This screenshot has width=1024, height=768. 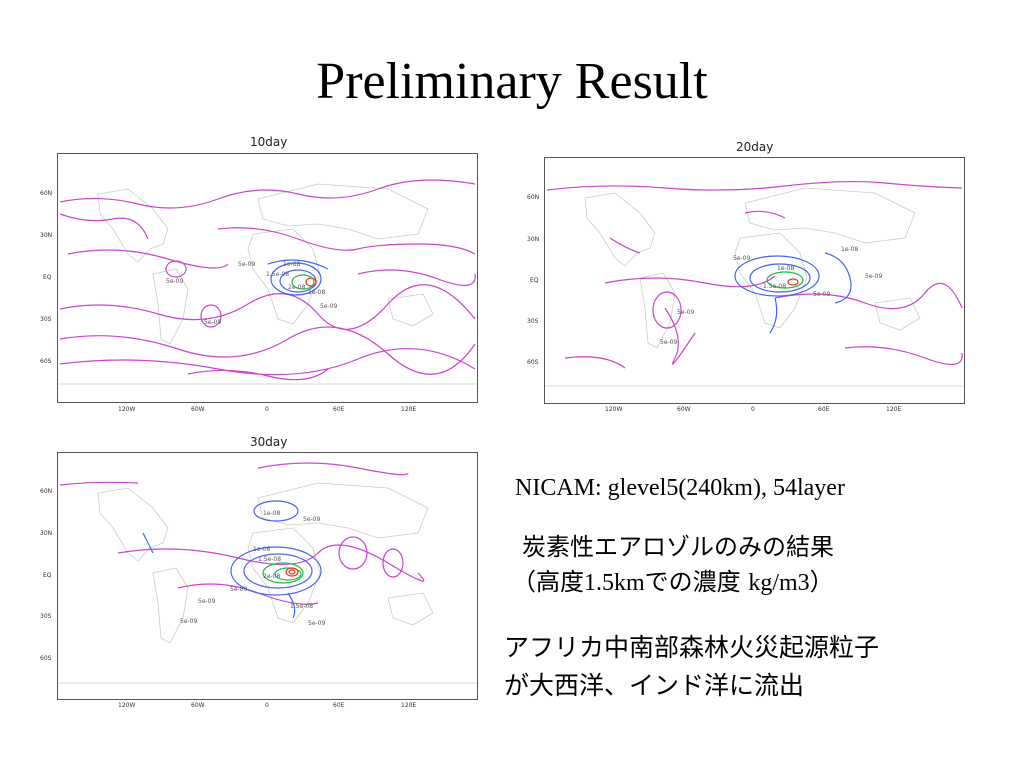 I want to click on altitude-value: 1.5km, so click(x=614, y=583).